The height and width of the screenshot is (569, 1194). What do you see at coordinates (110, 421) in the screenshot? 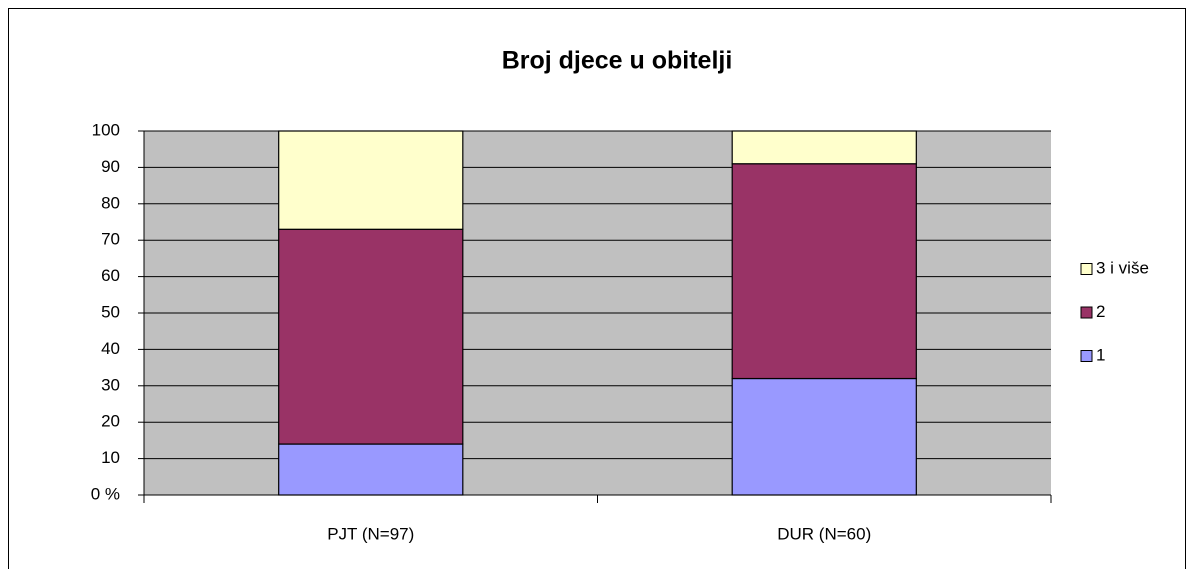
I see `y-tick-label: 20` at bounding box center [110, 421].